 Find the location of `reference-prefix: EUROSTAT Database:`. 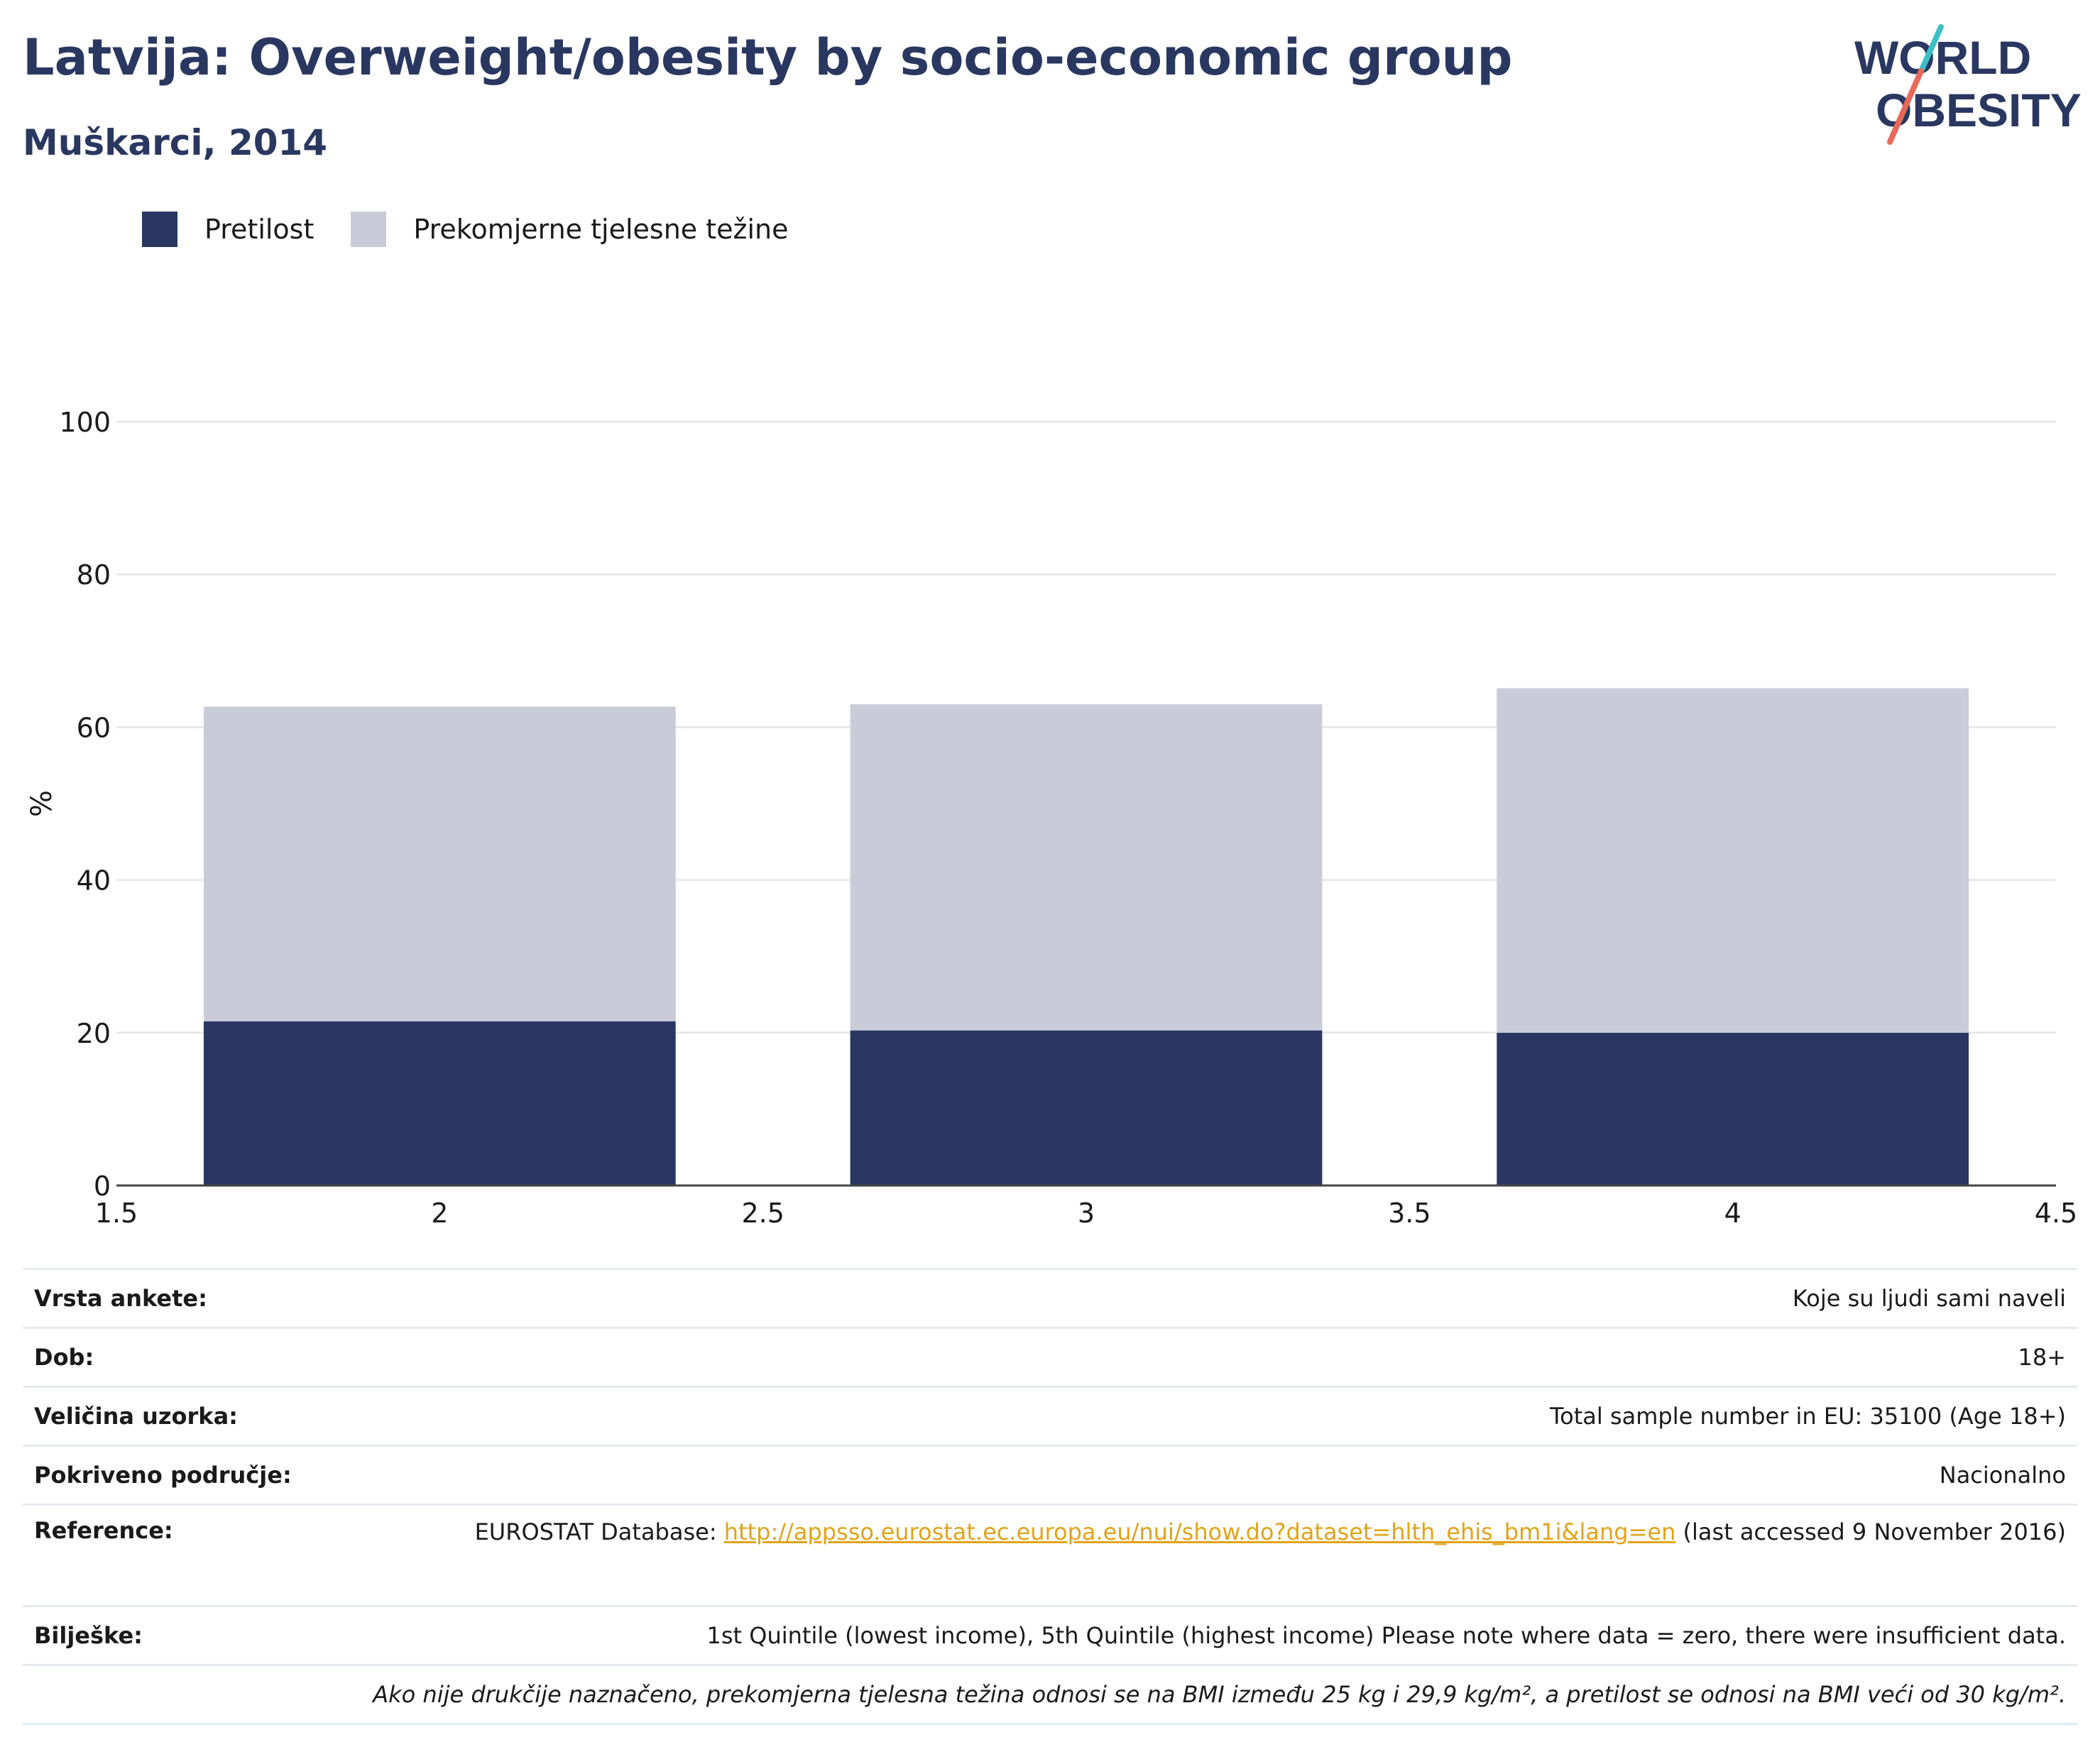

reference-prefix: EUROSTAT Database: is located at coordinates (599, 1531).